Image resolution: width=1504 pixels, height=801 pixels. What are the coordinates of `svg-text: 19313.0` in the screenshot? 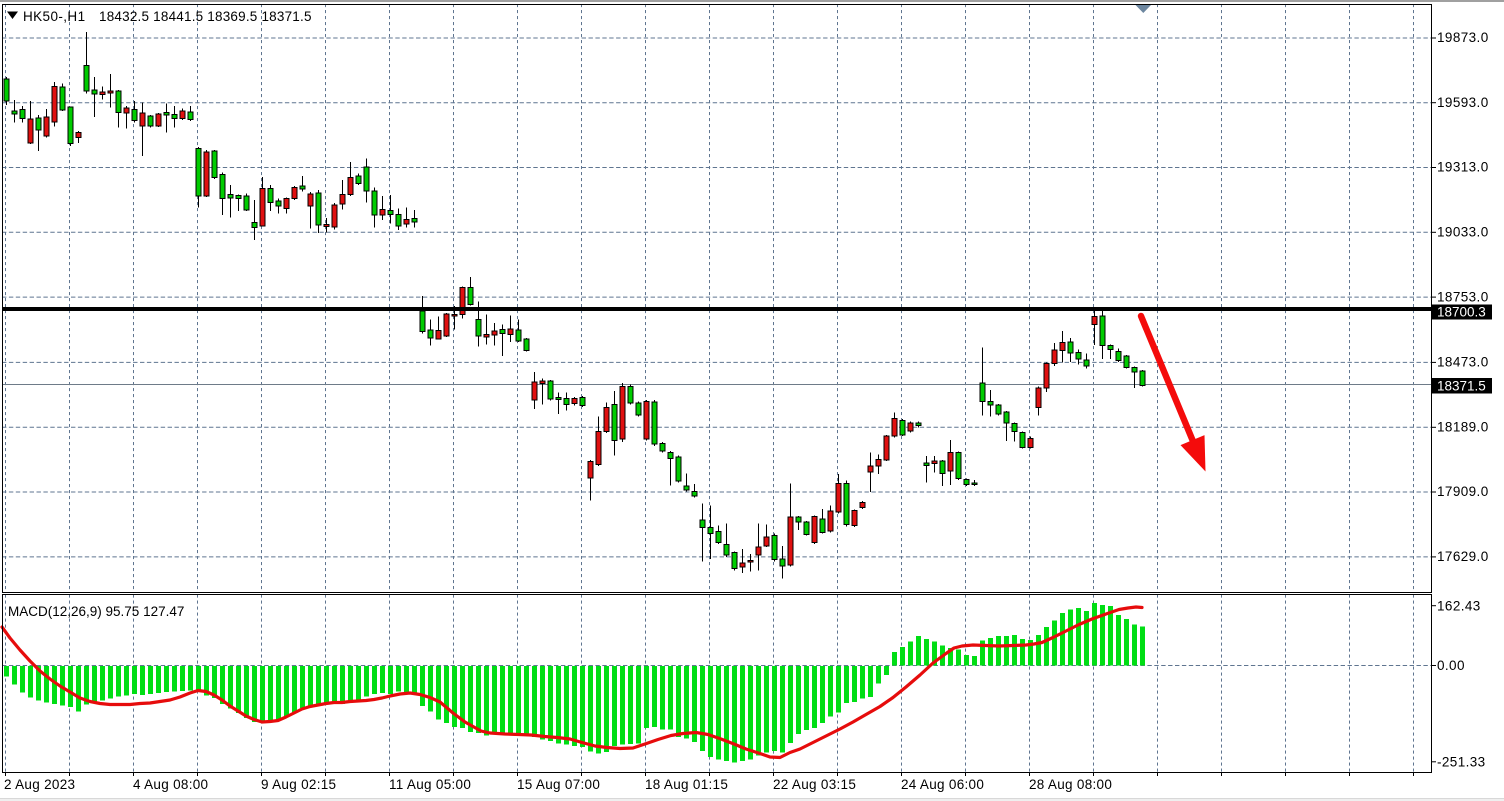 It's located at (1463, 167).